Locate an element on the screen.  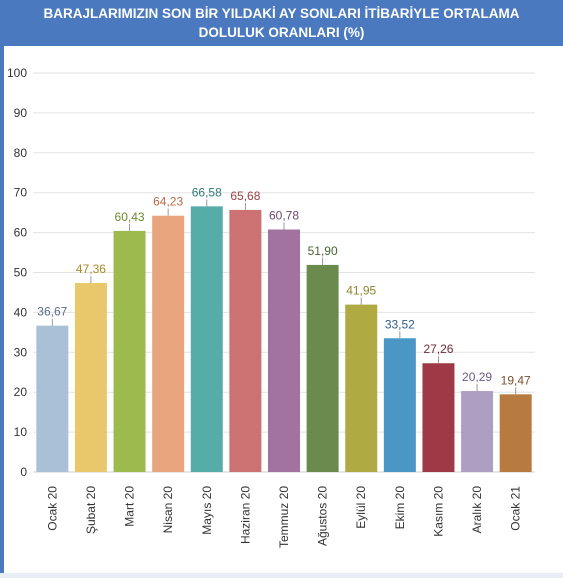
x-tick-label: Haziran 20 is located at coordinates (245, 515).